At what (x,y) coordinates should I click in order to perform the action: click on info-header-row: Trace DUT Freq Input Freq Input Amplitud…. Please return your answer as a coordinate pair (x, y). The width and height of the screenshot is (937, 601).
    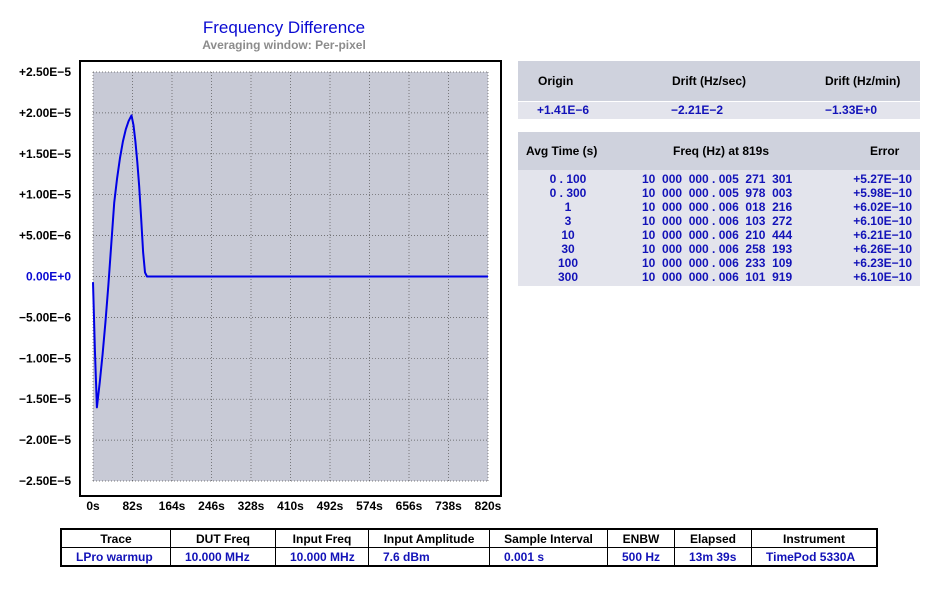
    Looking at the image, I should click on (468, 538).